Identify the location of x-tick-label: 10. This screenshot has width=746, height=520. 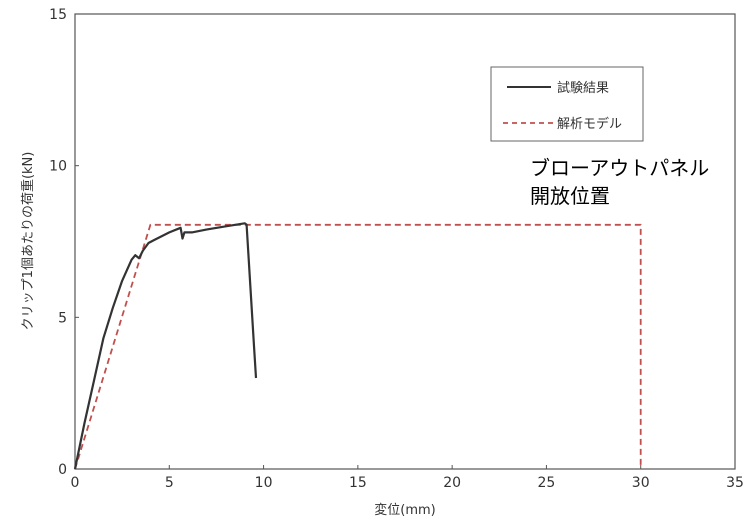
(264, 483).